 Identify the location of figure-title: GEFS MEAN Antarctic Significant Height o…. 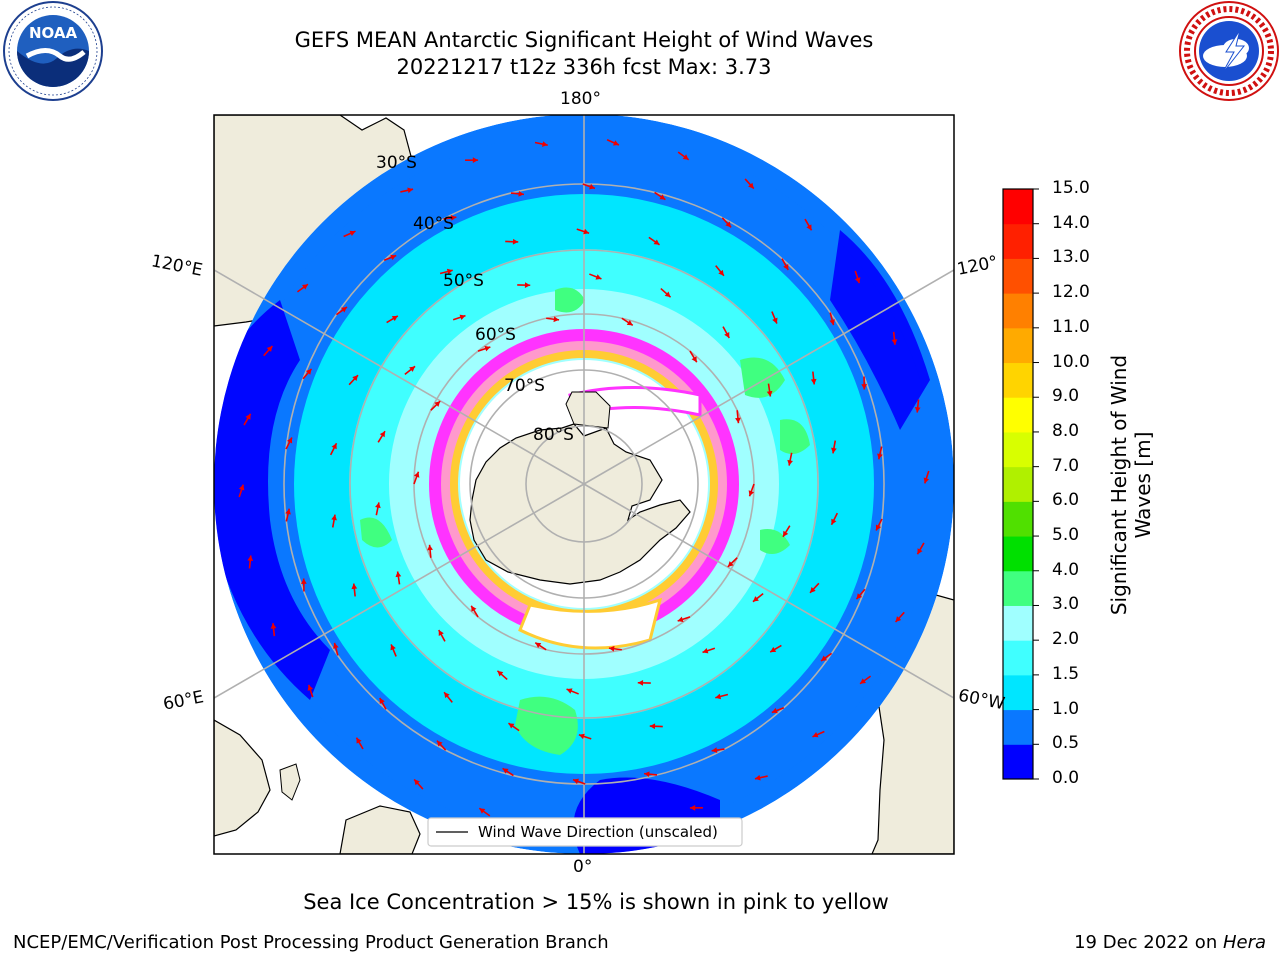
(584, 40).